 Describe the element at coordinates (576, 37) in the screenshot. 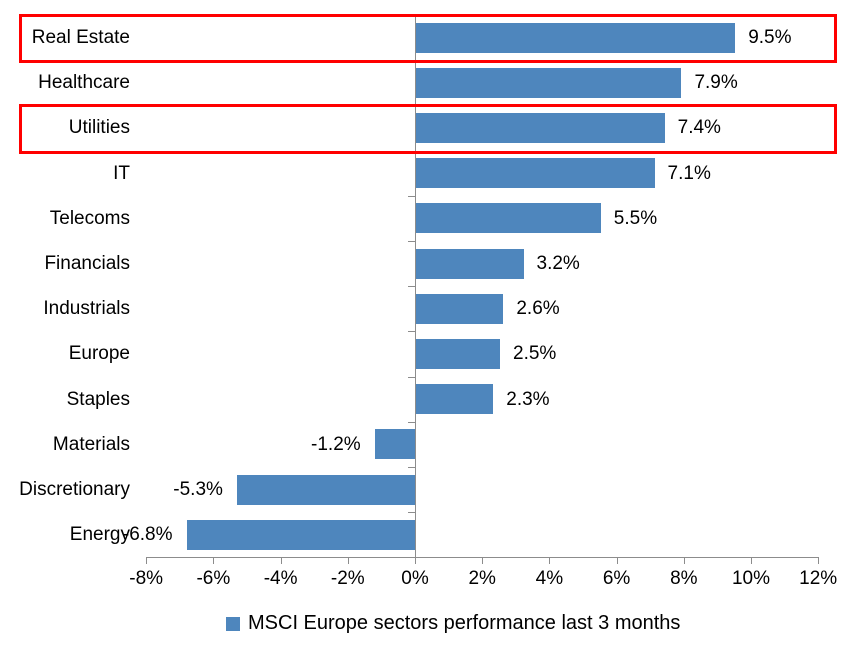

I see `bar-real-estate` at that location.